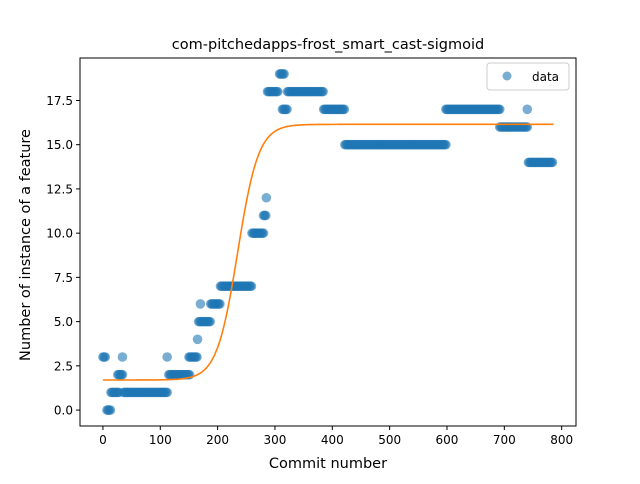 Image resolution: width=640 pixels, height=484 pixels. I want to click on x-tick-label: 300, so click(275, 440).